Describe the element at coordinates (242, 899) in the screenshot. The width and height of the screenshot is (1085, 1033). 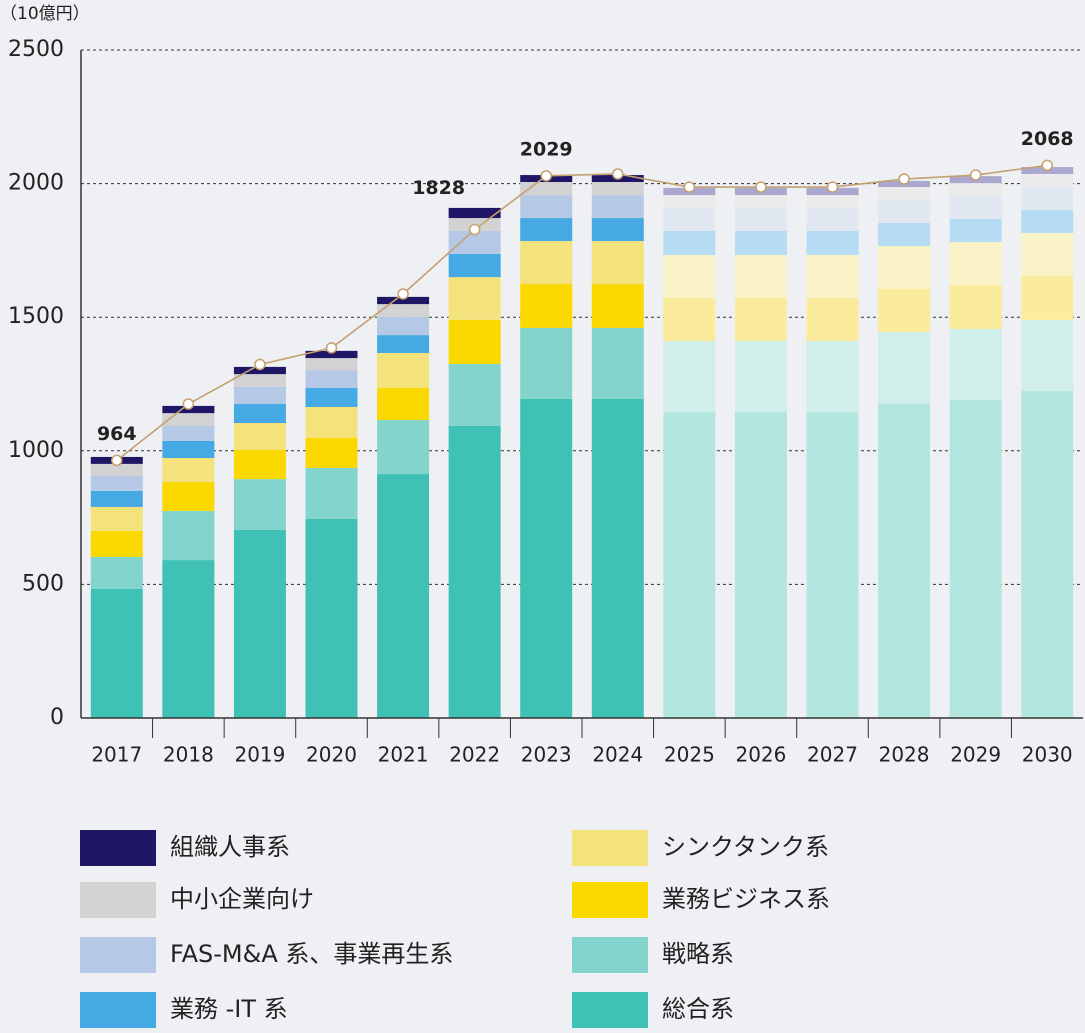
I see `legend-label: 中小企業向け` at that location.